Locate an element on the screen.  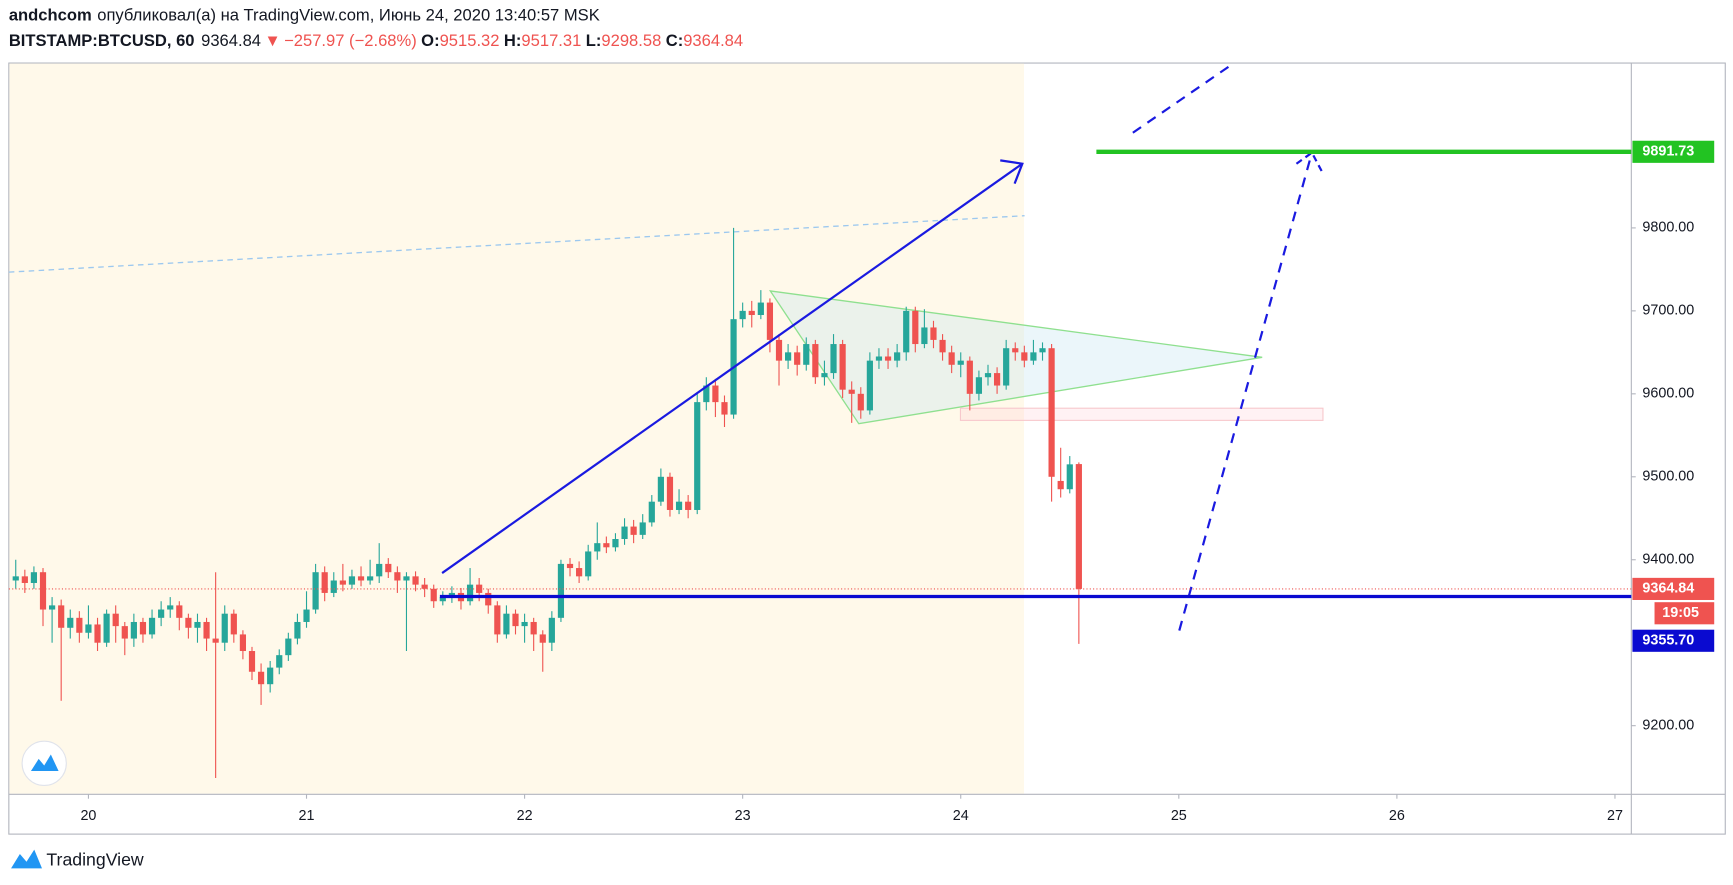
y-tick-label: 9700.00 is located at coordinates (1668, 311).